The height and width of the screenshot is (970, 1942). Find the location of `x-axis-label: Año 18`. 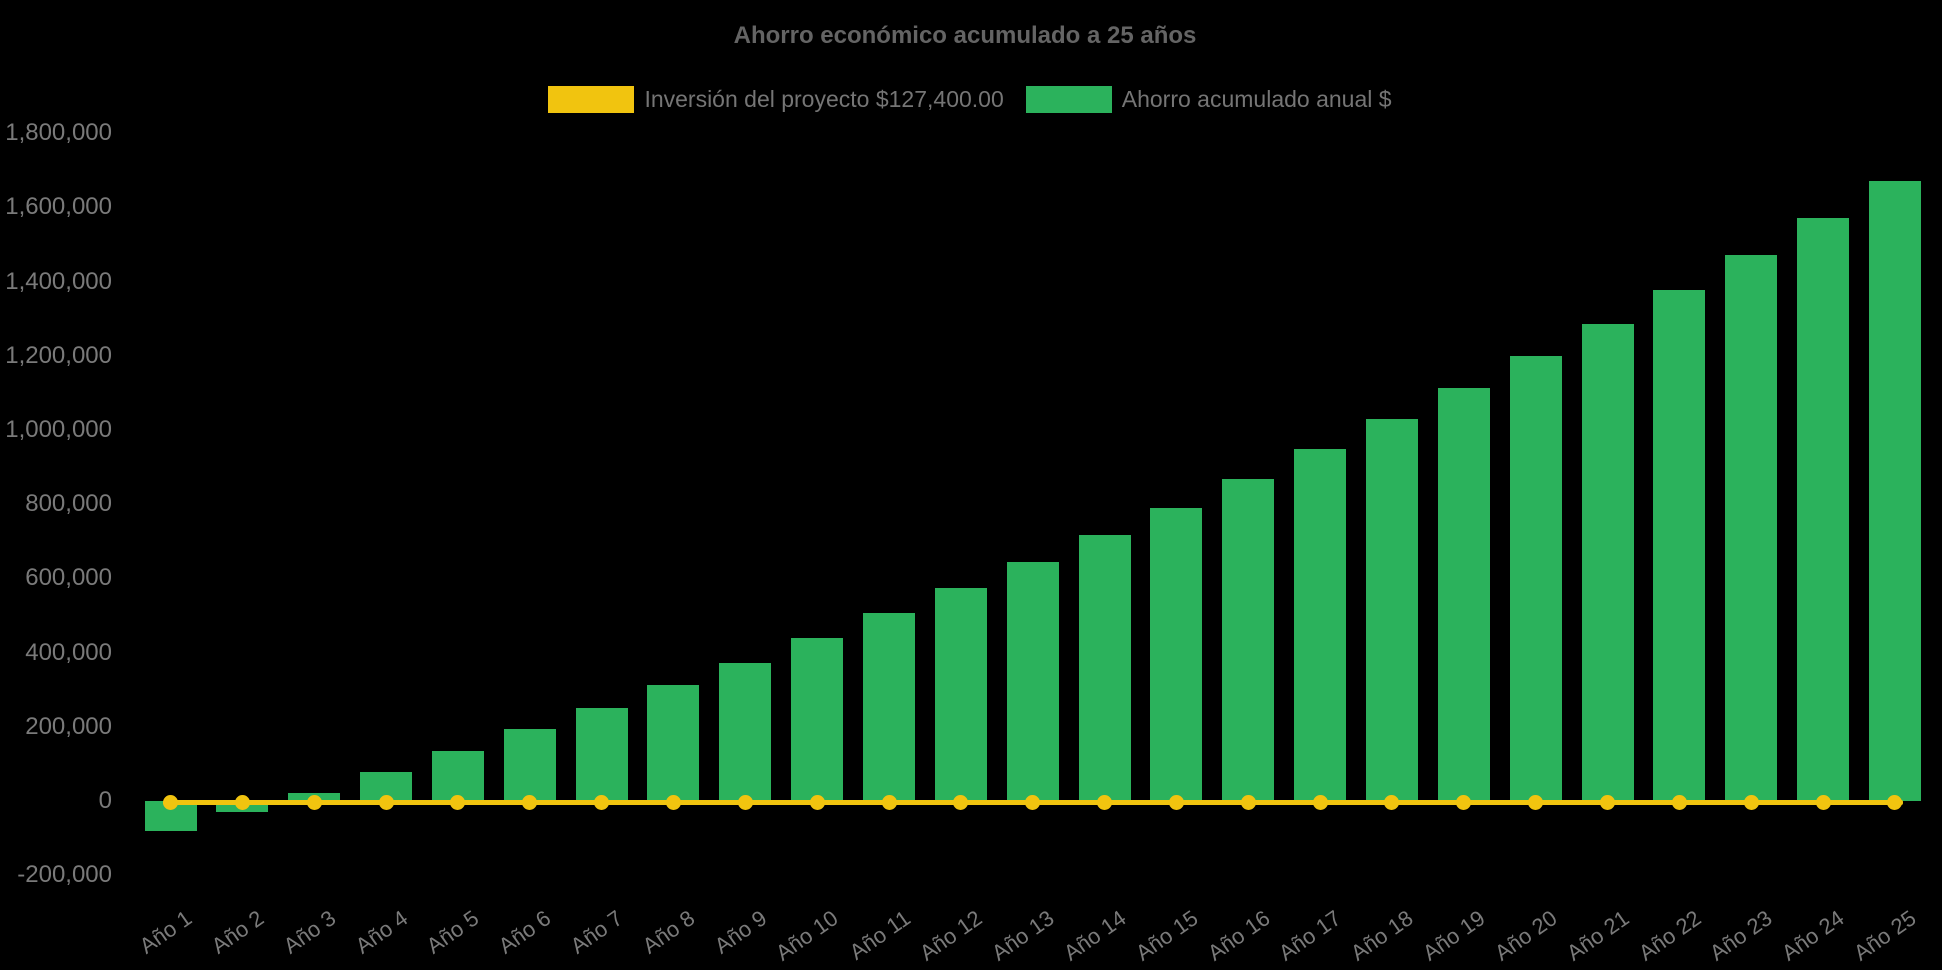

x-axis-label: Año 18 is located at coordinates (1382, 935).